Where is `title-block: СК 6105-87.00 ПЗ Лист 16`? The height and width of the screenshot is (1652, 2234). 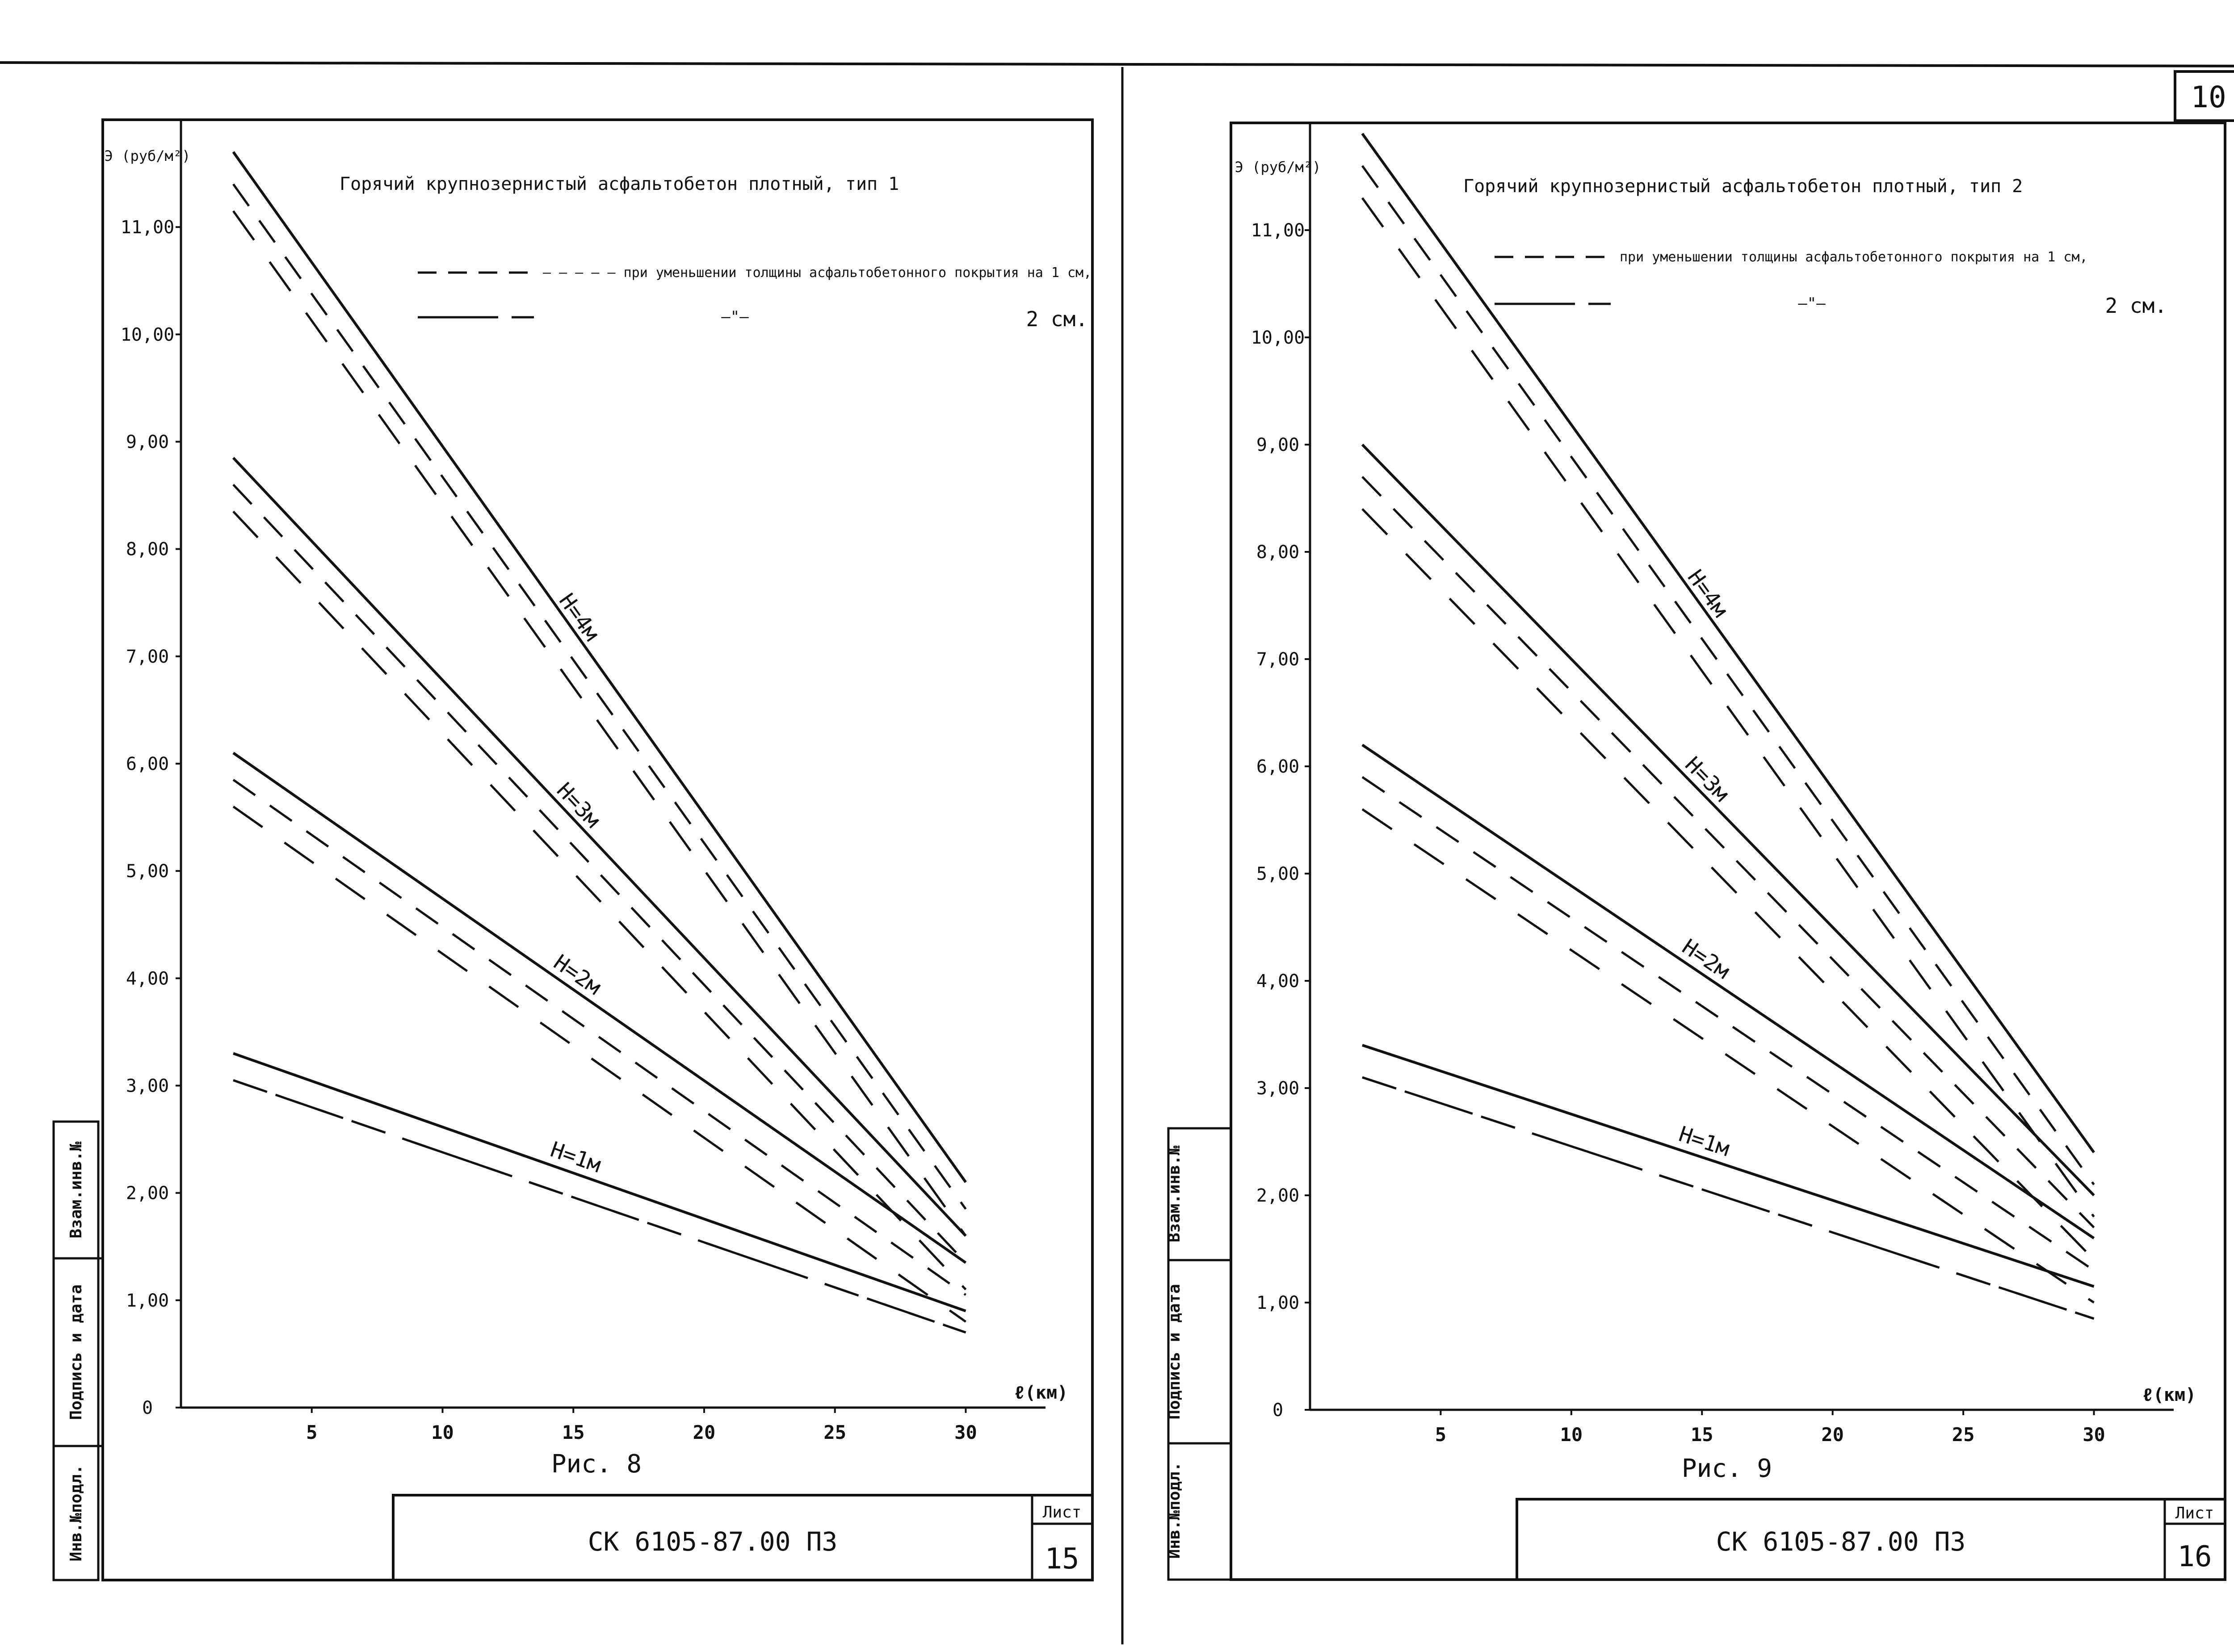
title-block: СК 6105-87.00 ПЗ Лист 16 is located at coordinates (1871, 1539).